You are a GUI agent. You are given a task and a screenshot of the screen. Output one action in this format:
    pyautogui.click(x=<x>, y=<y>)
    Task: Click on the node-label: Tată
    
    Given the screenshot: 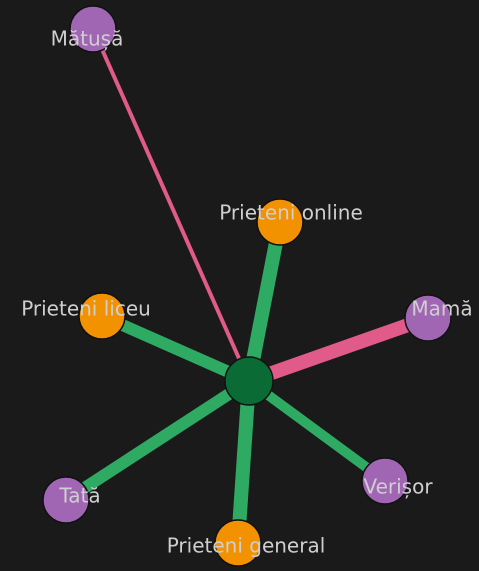 What is the action you would take?
    pyautogui.click(x=79, y=496)
    